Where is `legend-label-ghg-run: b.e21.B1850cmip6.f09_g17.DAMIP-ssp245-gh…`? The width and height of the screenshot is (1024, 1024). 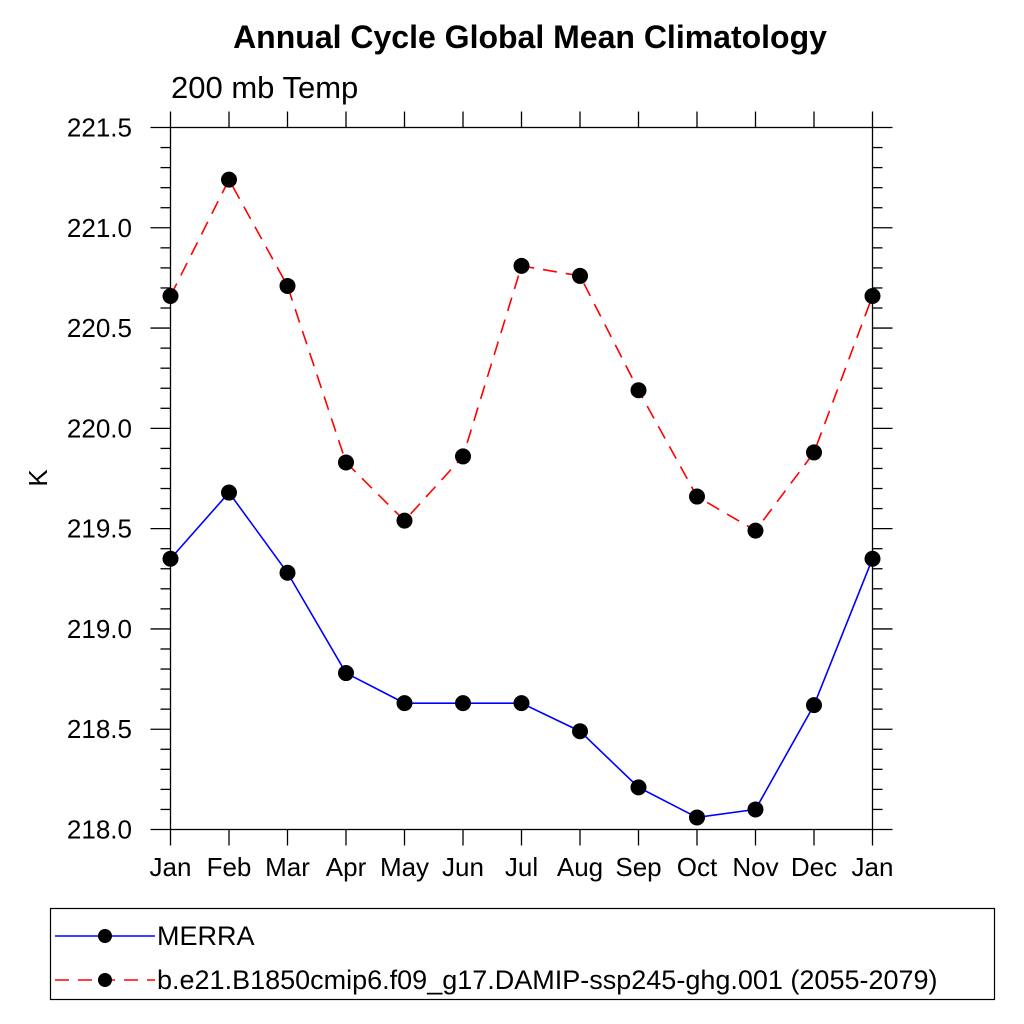 legend-label-ghg-run: b.e21.B1850cmip6.f09_g17.DAMIP-ssp245-gh… is located at coordinates (547, 980).